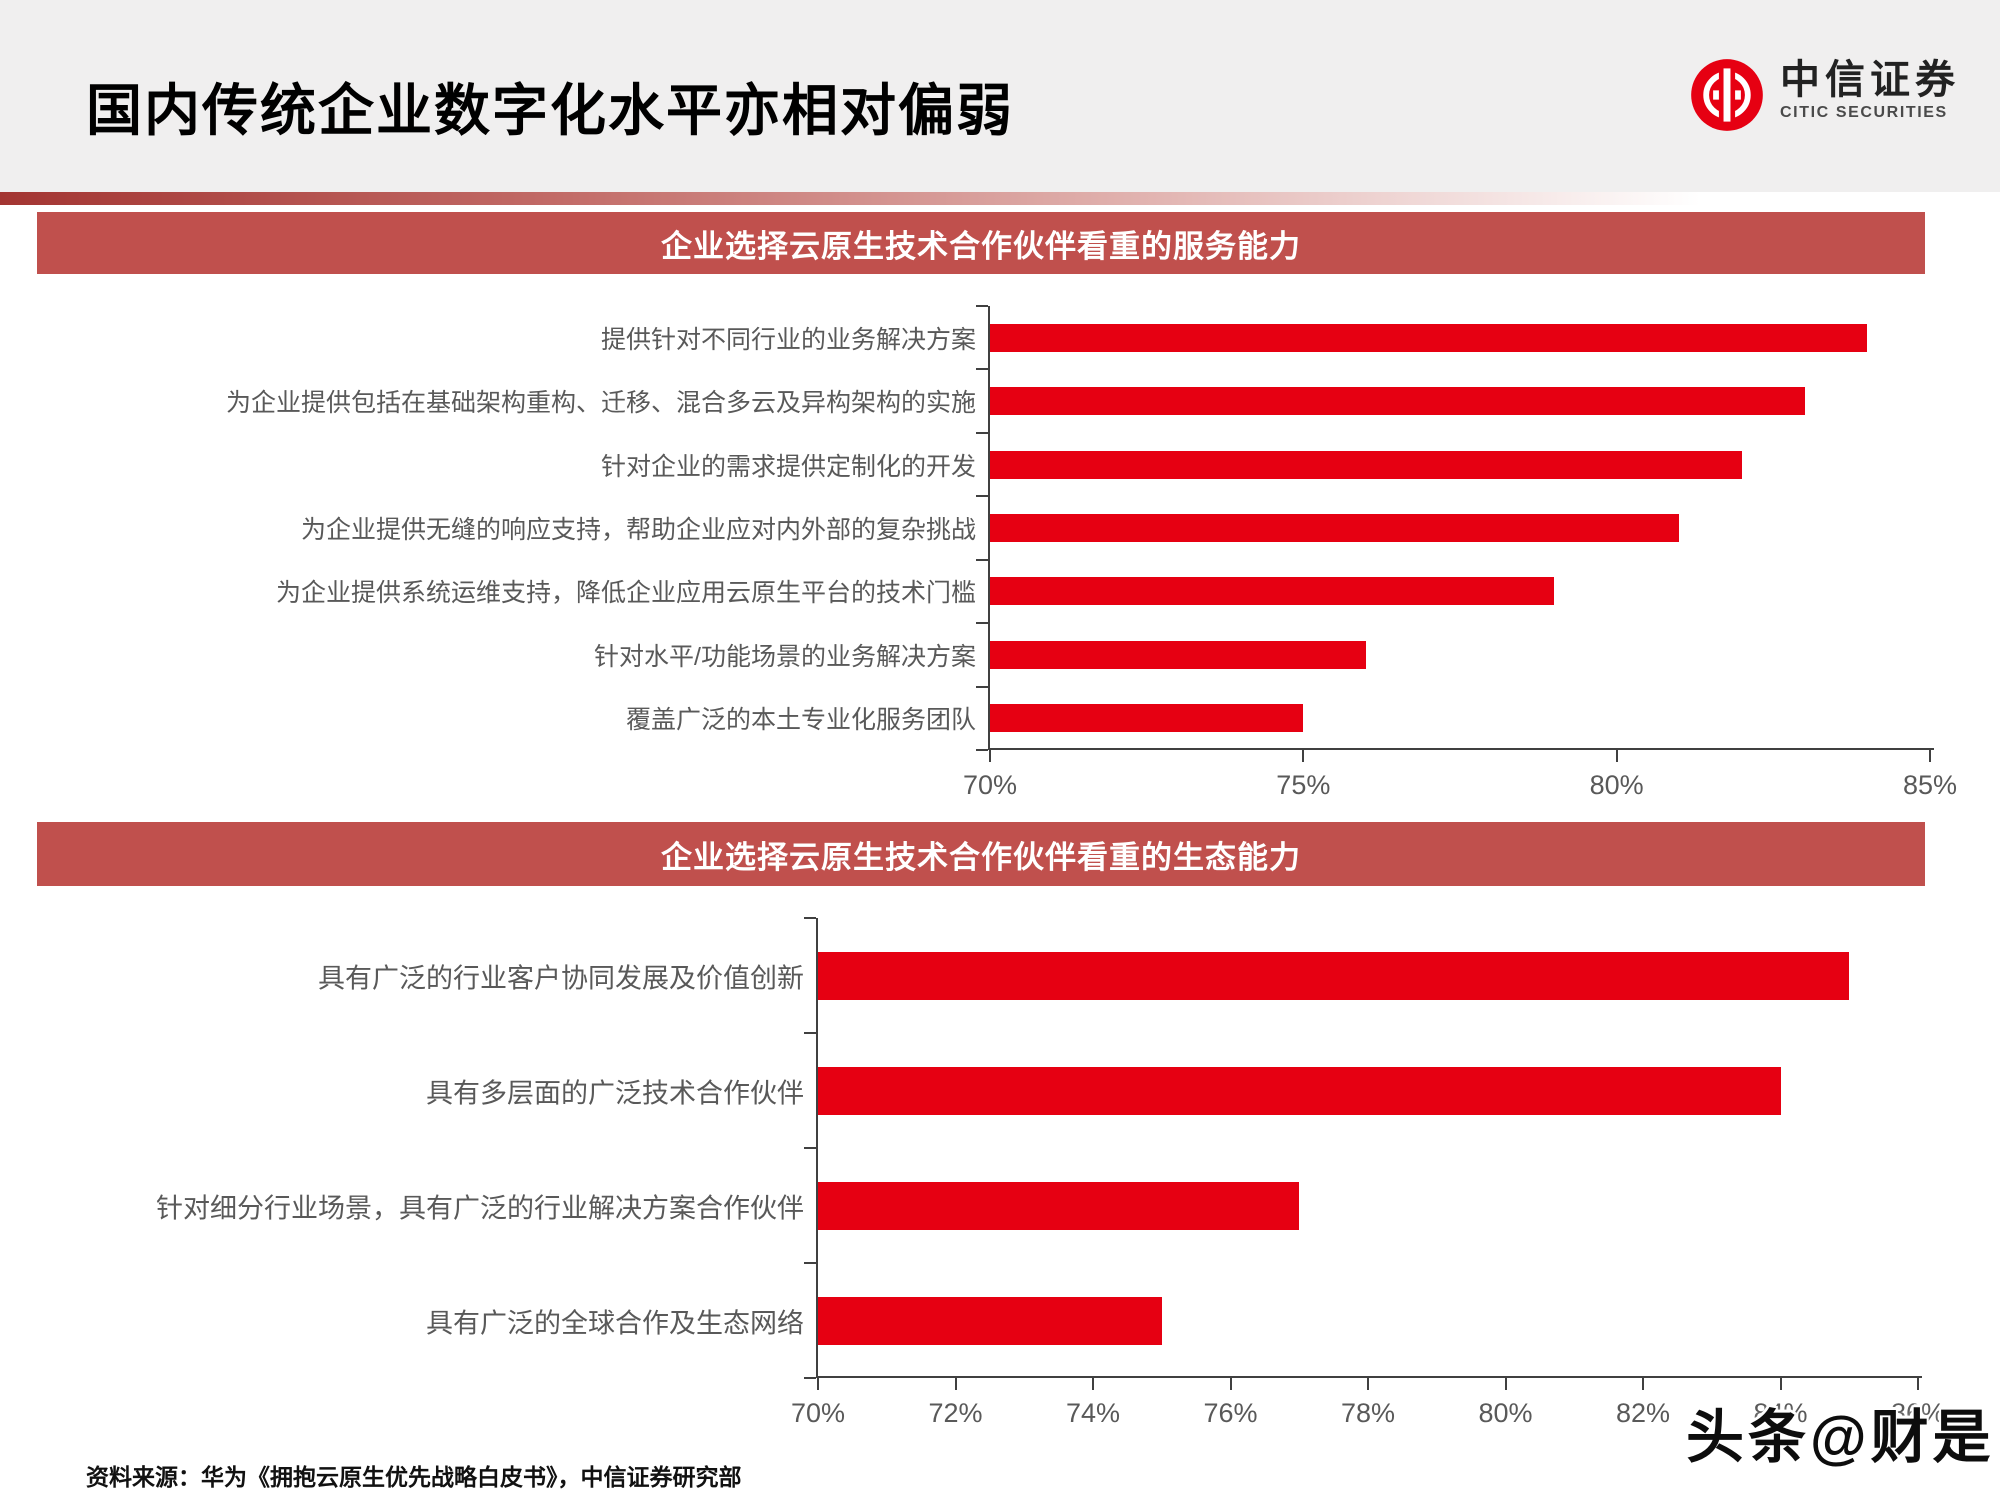 The width and height of the screenshot is (2000, 1500). What do you see at coordinates (550, 110) in the screenshot?
I see `page-title: 国内传统企业数字化水平亦相对偏弱` at bounding box center [550, 110].